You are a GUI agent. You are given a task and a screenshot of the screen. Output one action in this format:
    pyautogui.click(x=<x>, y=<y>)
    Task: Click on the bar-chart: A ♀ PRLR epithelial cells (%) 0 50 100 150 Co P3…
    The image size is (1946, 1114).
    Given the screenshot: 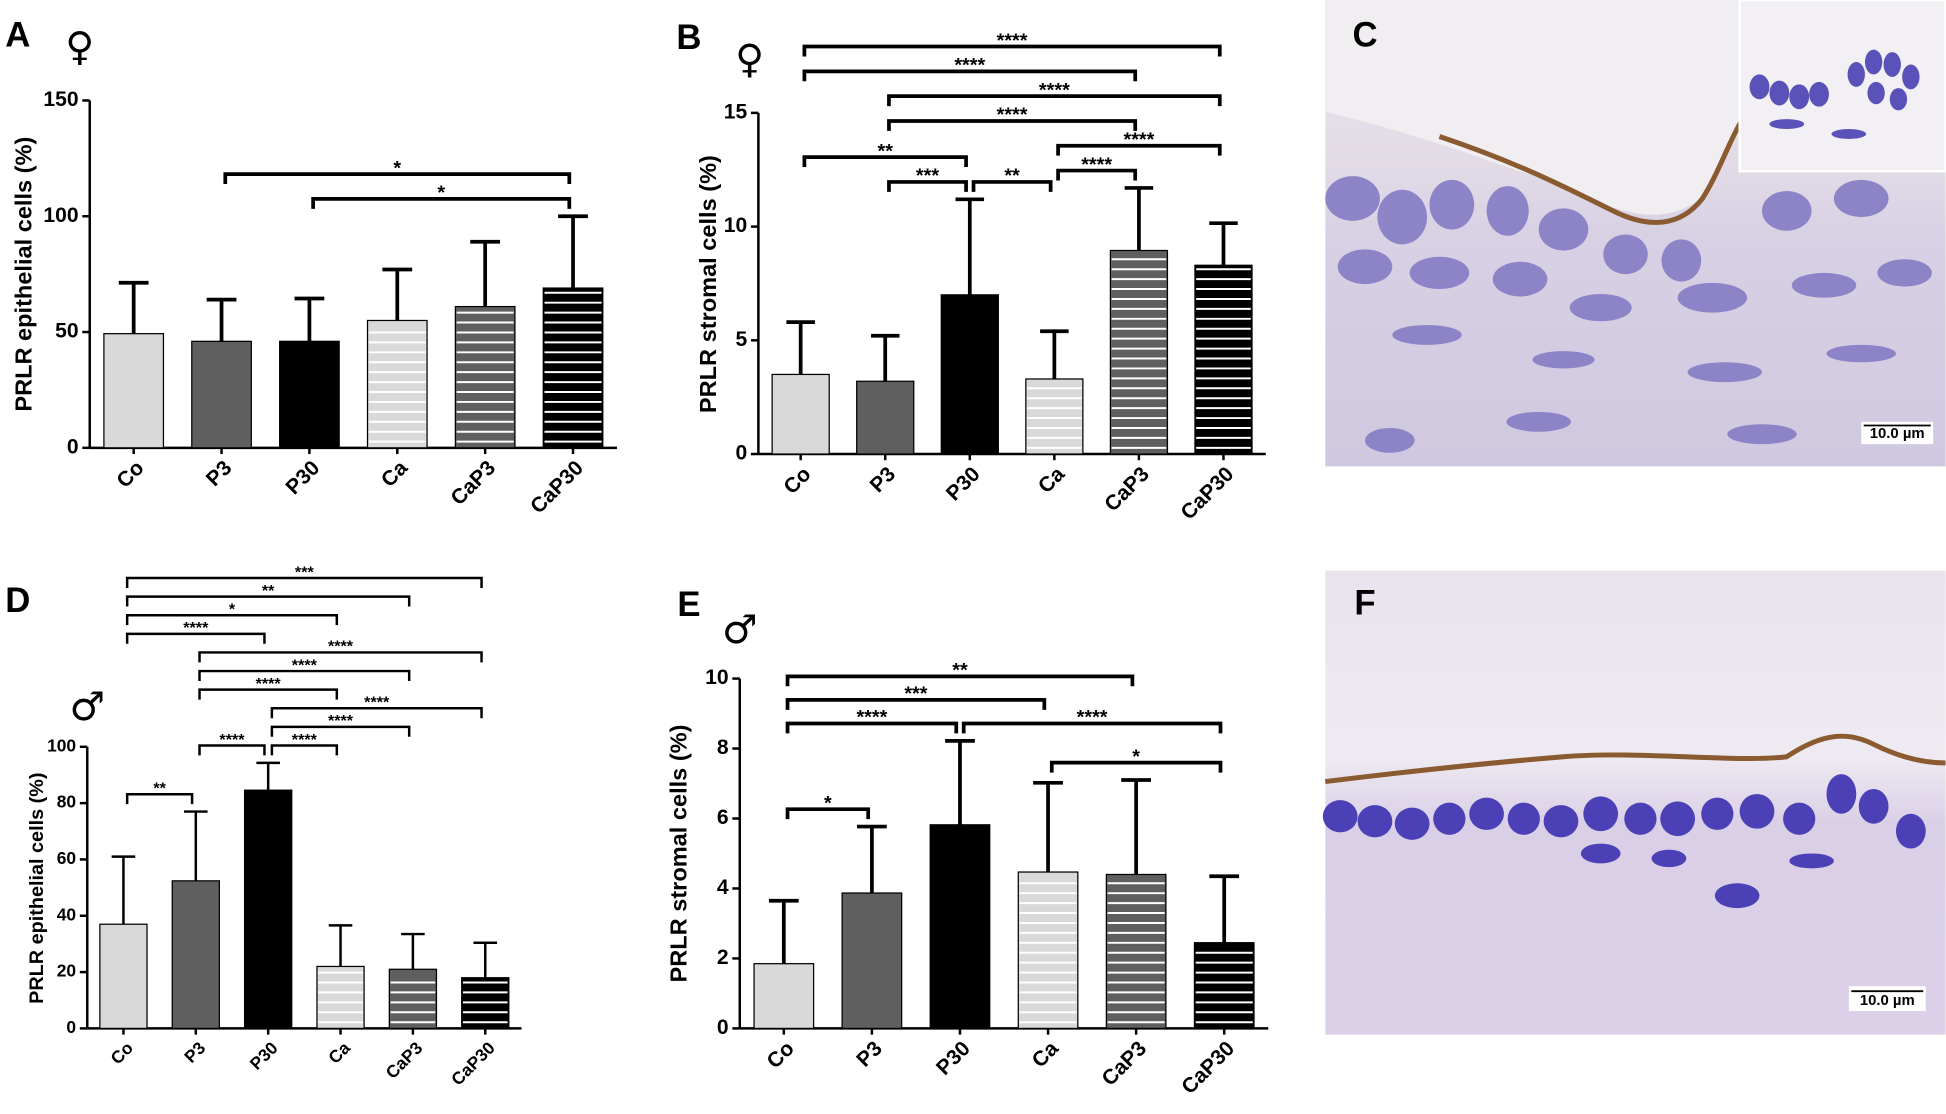 What is the action you would take?
    pyautogui.click(x=311, y=267)
    